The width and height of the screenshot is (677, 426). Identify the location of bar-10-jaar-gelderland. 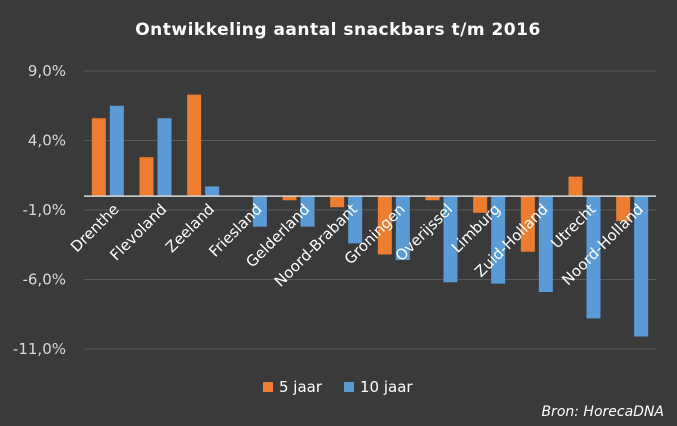
(307, 211).